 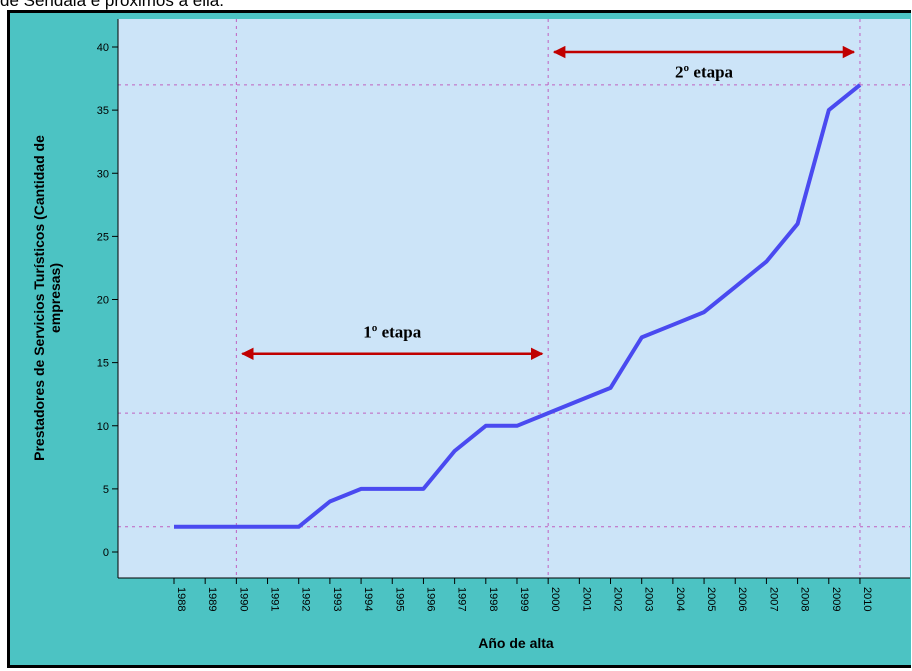 I want to click on x-axis-label: Año de alta, so click(x=516, y=643).